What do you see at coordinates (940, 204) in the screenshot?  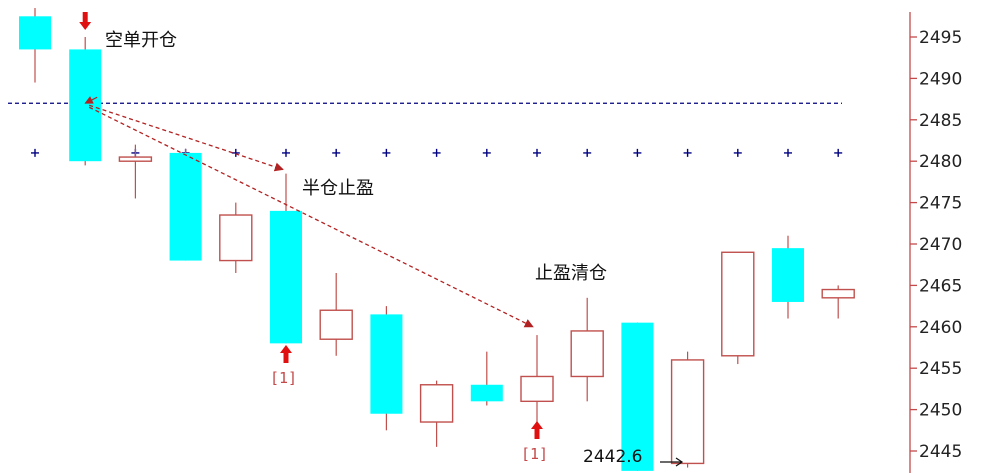 I see `y-tick-label: 2475` at bounding box center [940, 204].